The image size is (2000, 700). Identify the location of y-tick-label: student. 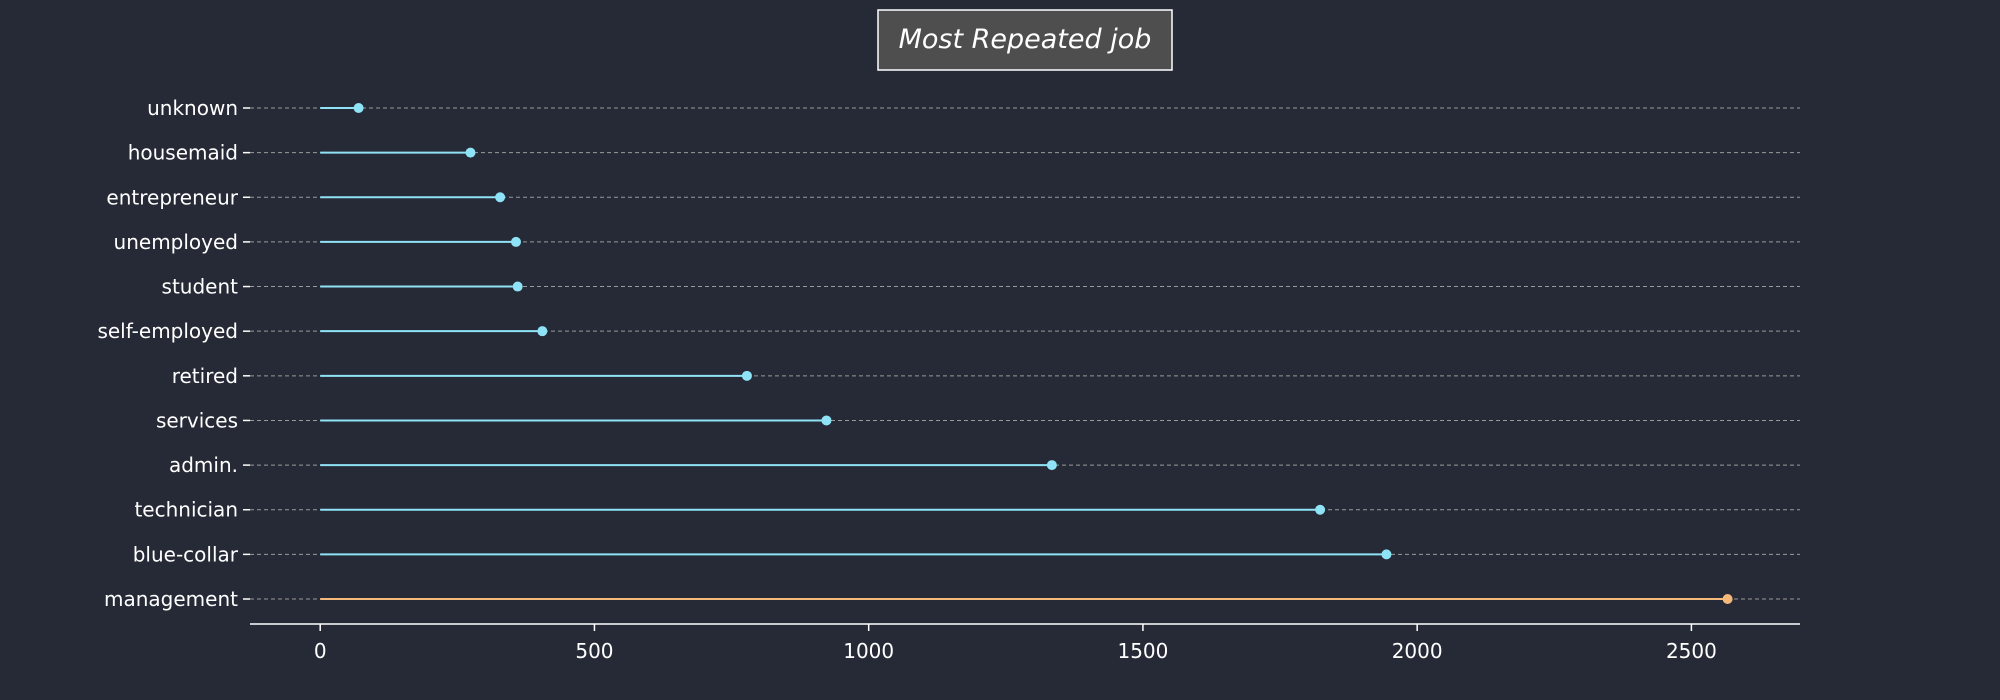
(200, 287).